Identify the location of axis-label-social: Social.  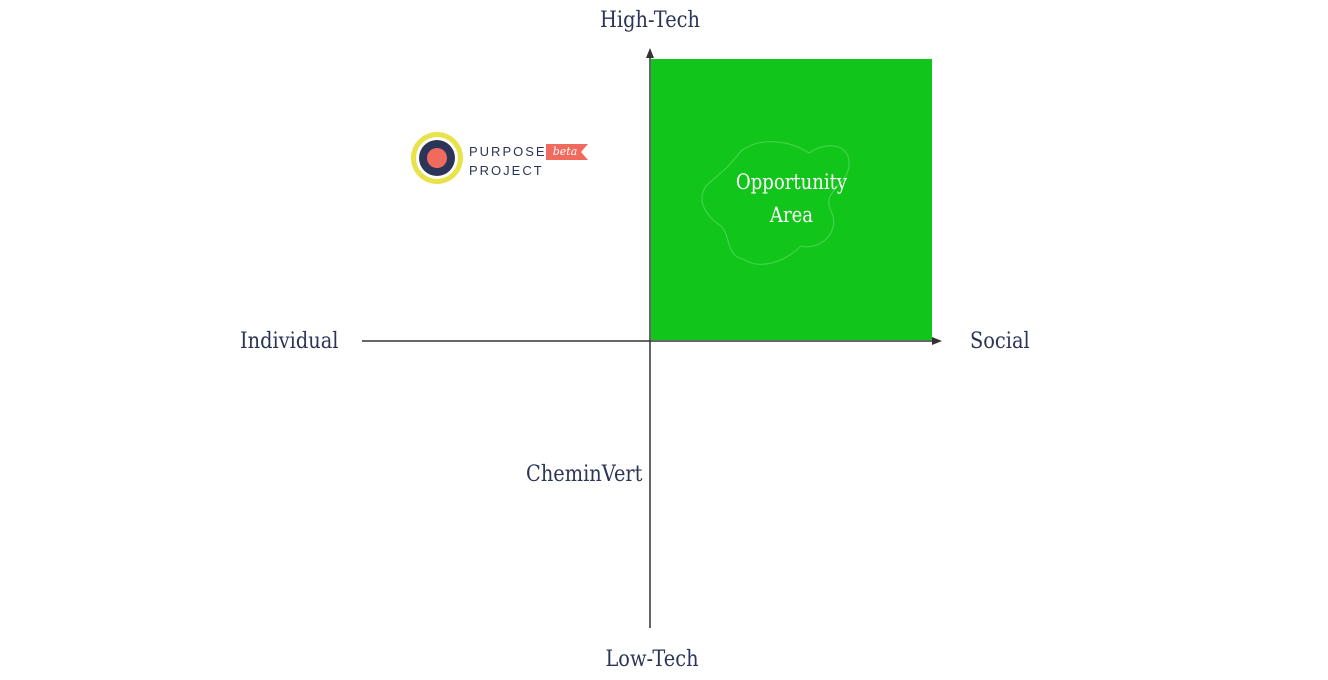
(1000, 341).